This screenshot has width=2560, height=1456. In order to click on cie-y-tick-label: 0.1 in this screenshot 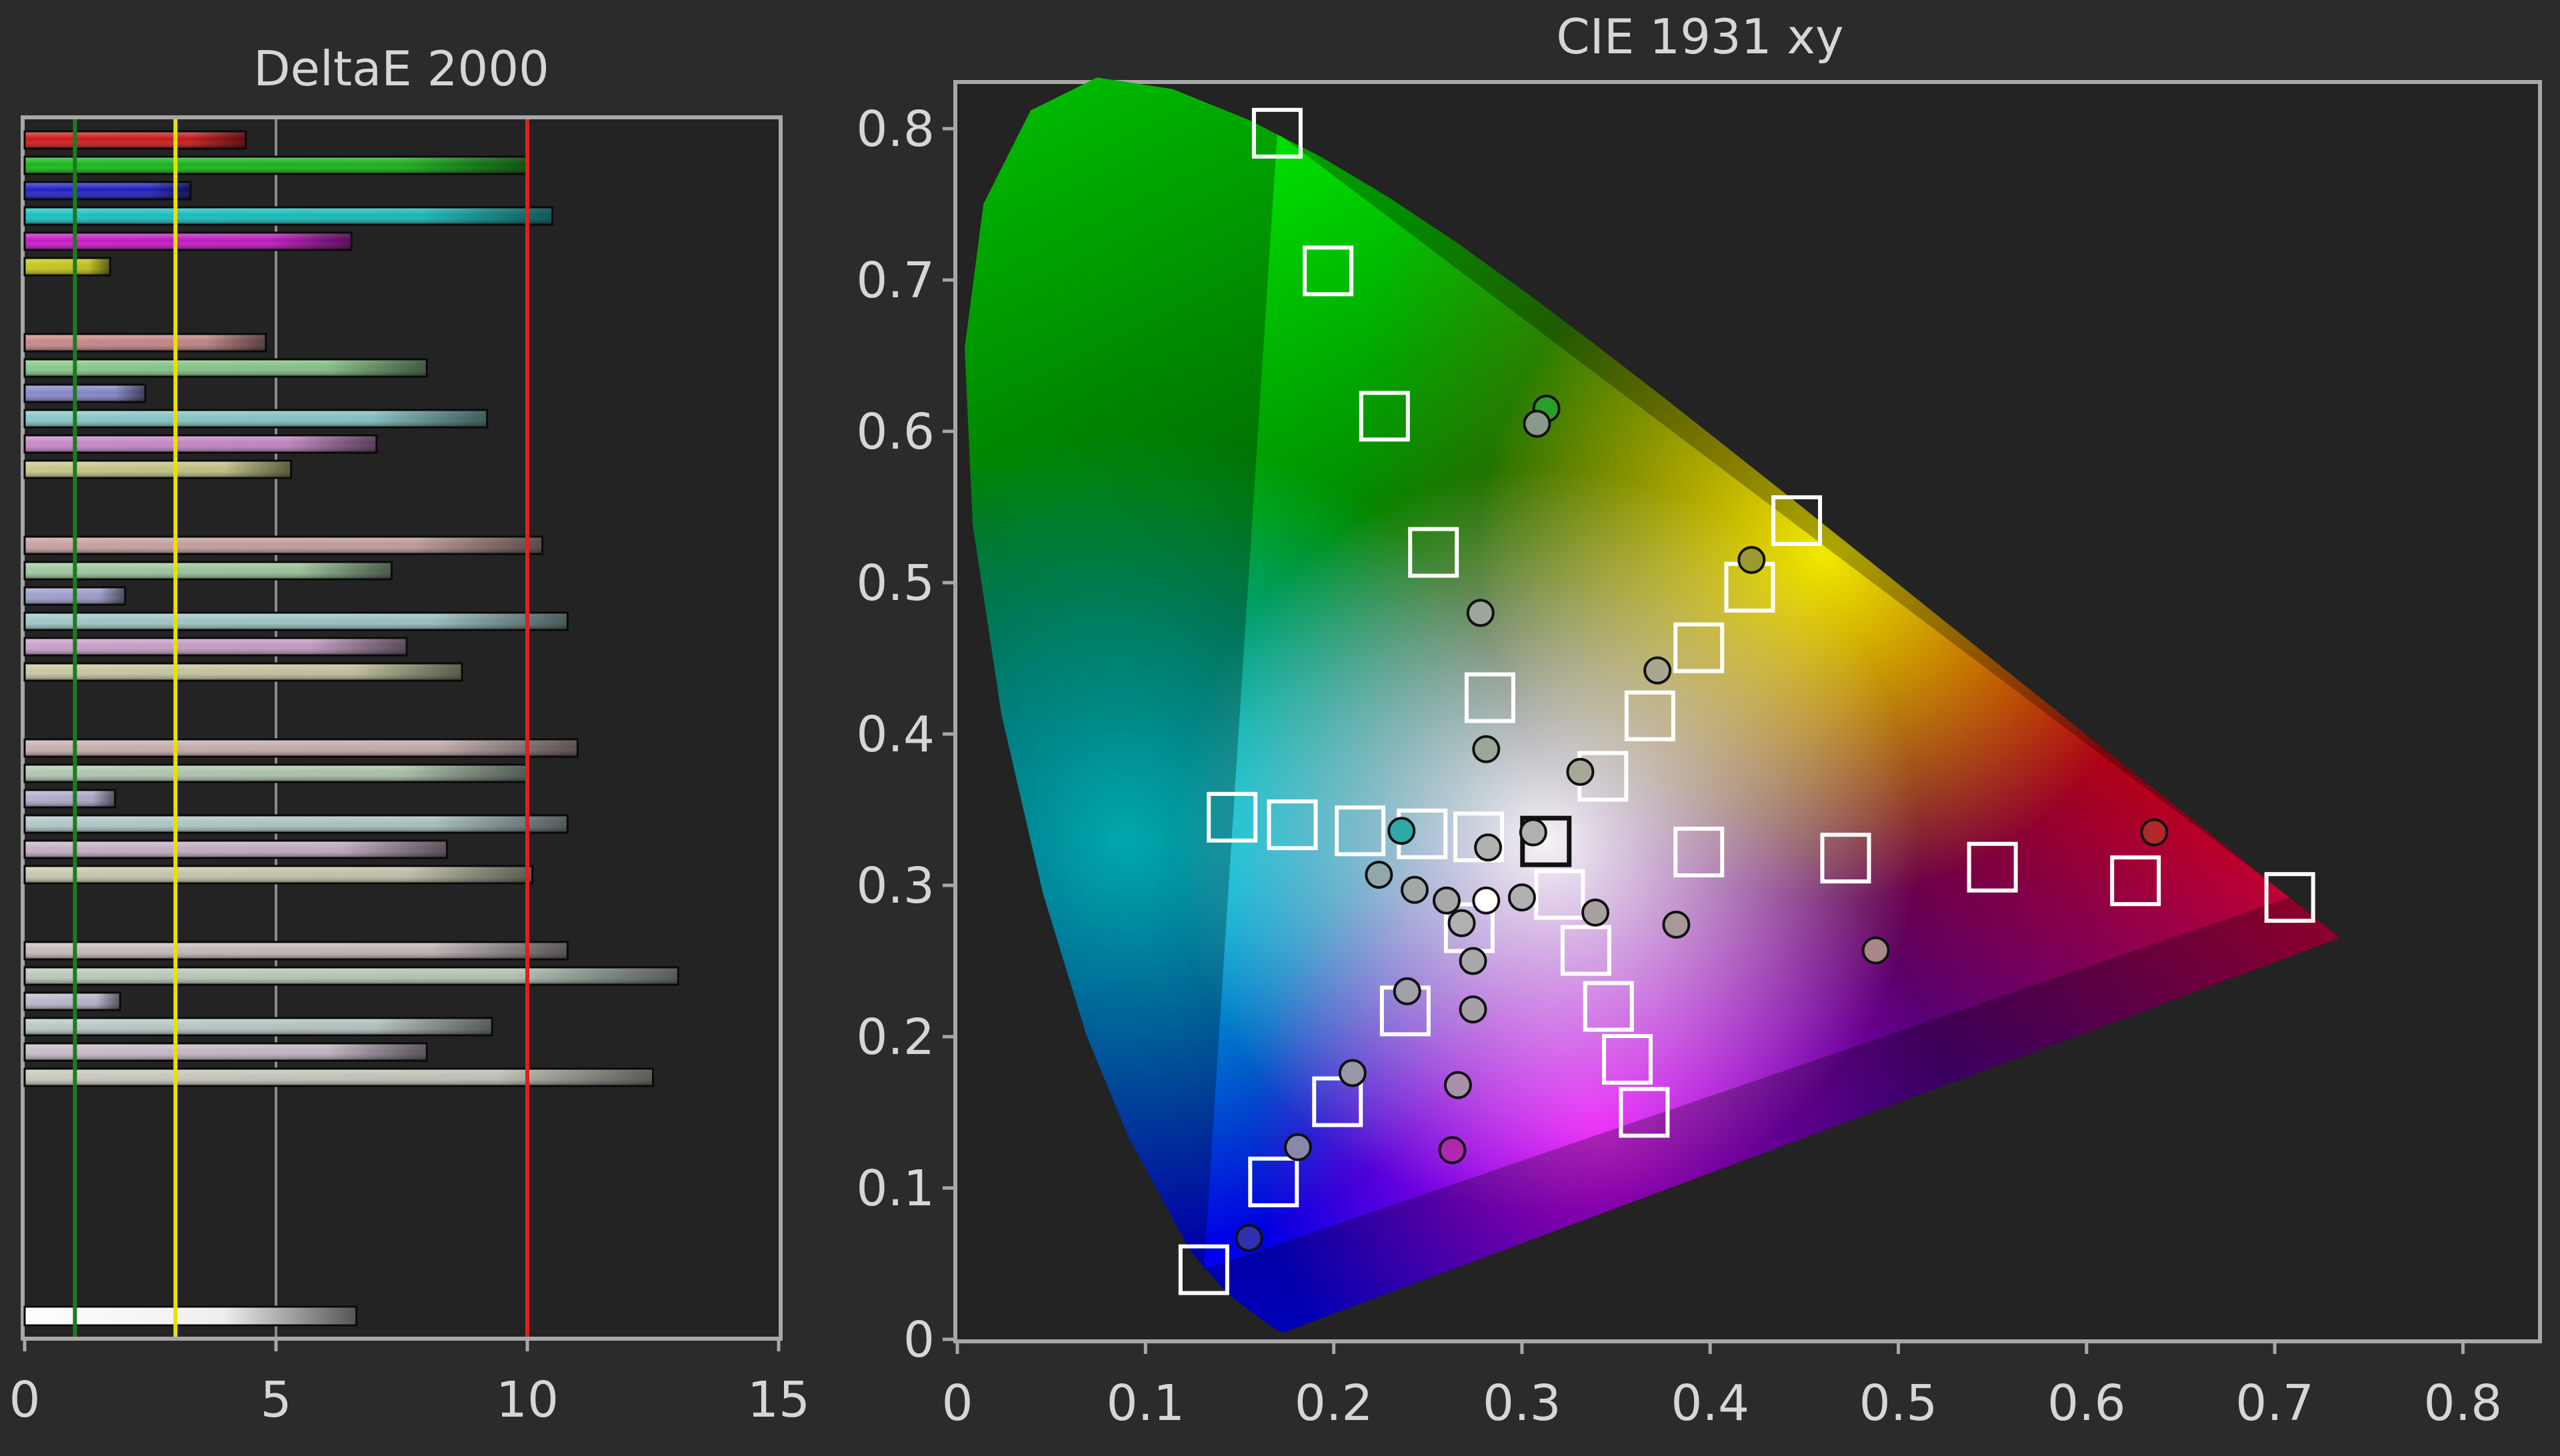, I will do `click(895, 1188)`.